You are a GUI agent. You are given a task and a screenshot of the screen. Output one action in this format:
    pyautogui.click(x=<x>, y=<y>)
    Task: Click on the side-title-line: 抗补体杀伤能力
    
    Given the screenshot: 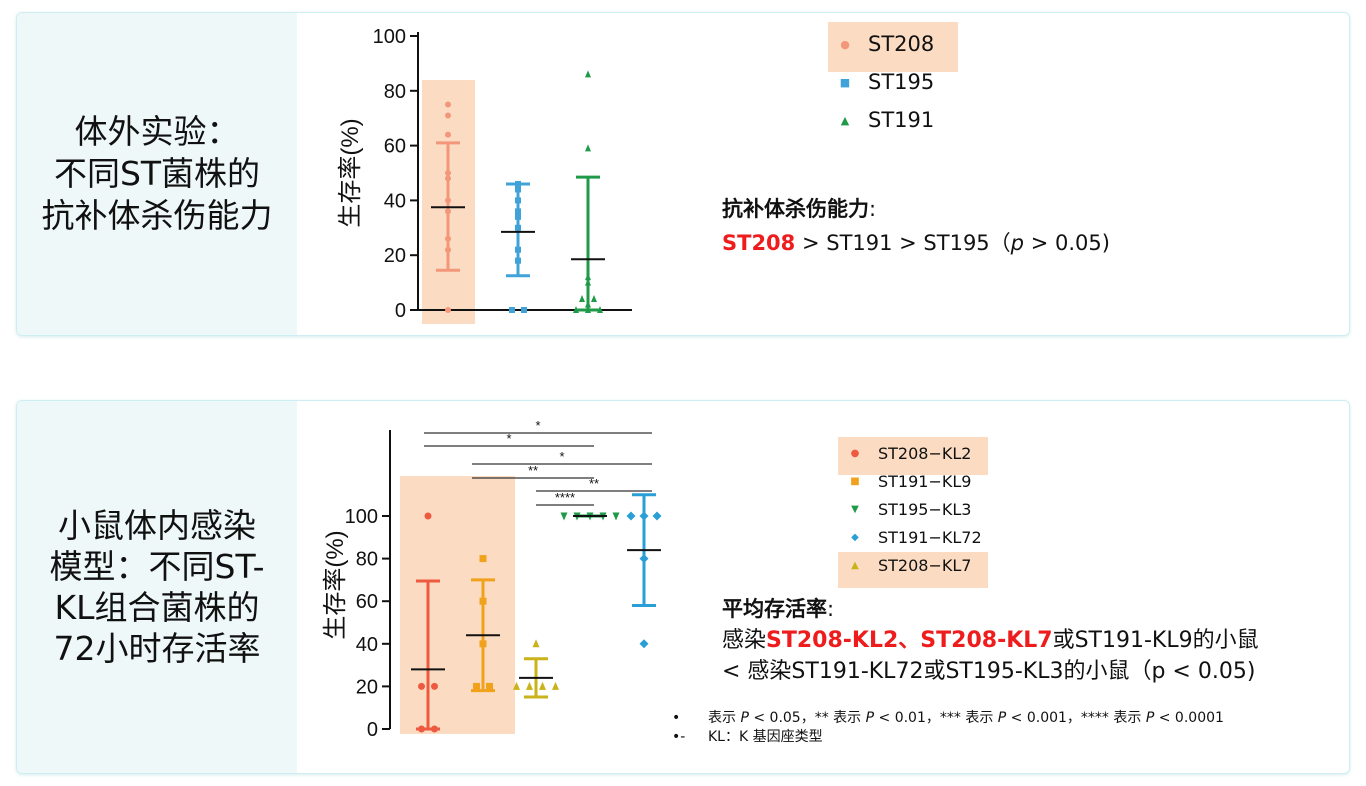 What is the action you would take?
    pyautogui.click(x=157, y=215)
    